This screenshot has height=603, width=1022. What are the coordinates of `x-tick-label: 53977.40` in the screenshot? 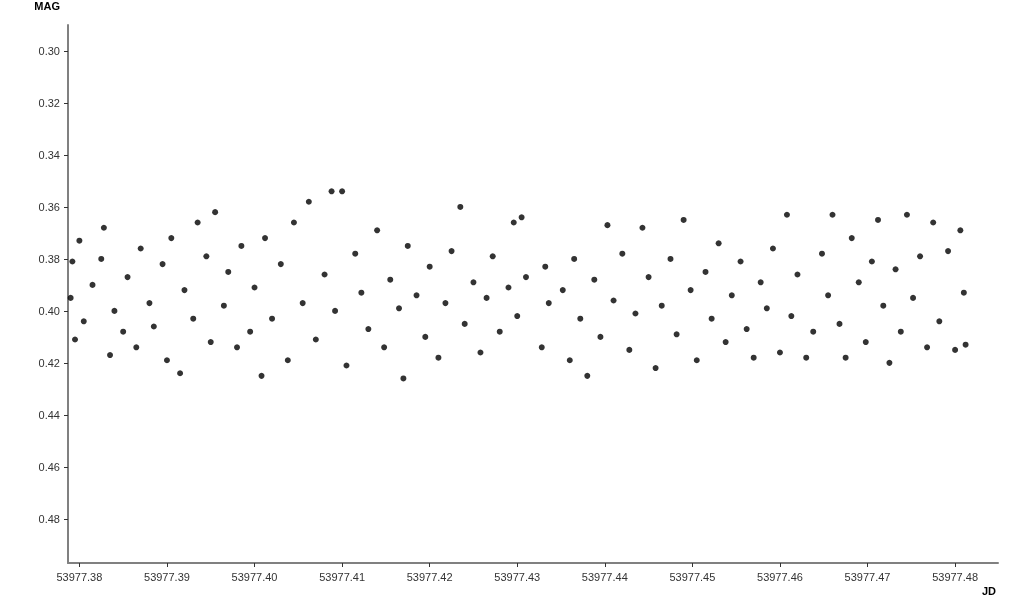 It's located at (254, 576).